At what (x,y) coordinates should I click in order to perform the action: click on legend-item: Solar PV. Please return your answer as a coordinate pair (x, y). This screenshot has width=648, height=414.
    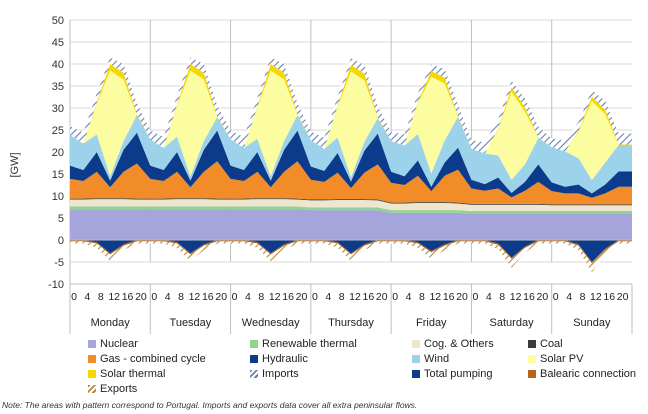
    Looking at the image, I should click on (555, 359).